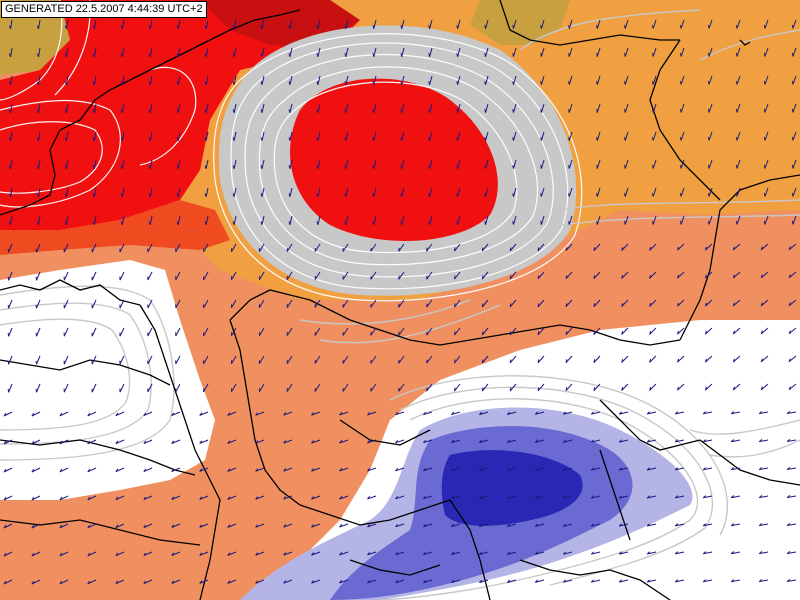  I want to click on red-orange-zone, so click(115, 227).